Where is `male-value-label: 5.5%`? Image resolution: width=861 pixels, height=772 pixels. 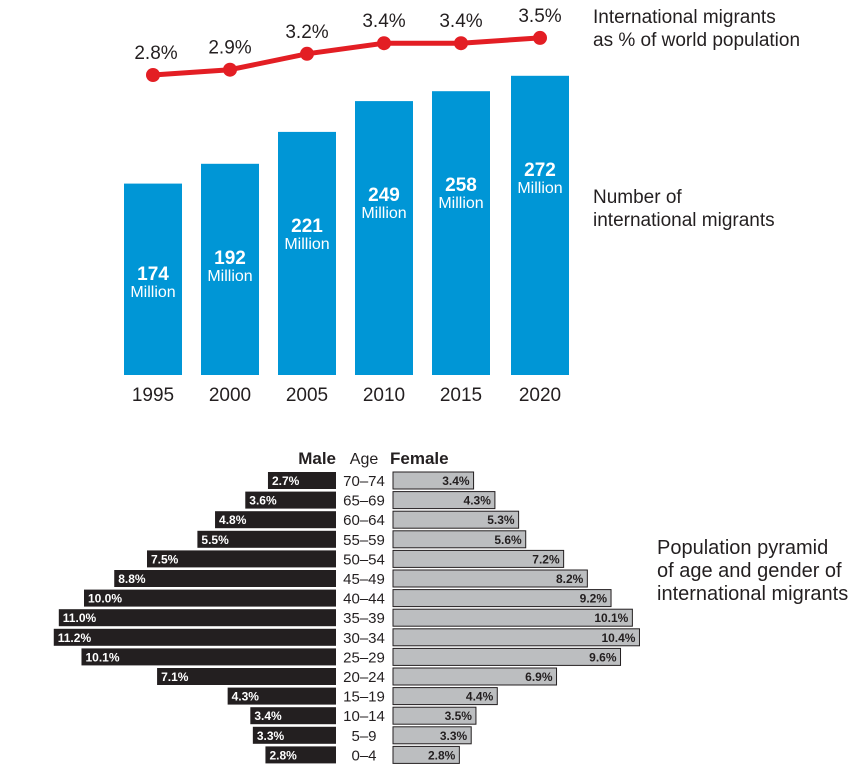
male-value-label: 5.5% is located at coordinates (215, 540).